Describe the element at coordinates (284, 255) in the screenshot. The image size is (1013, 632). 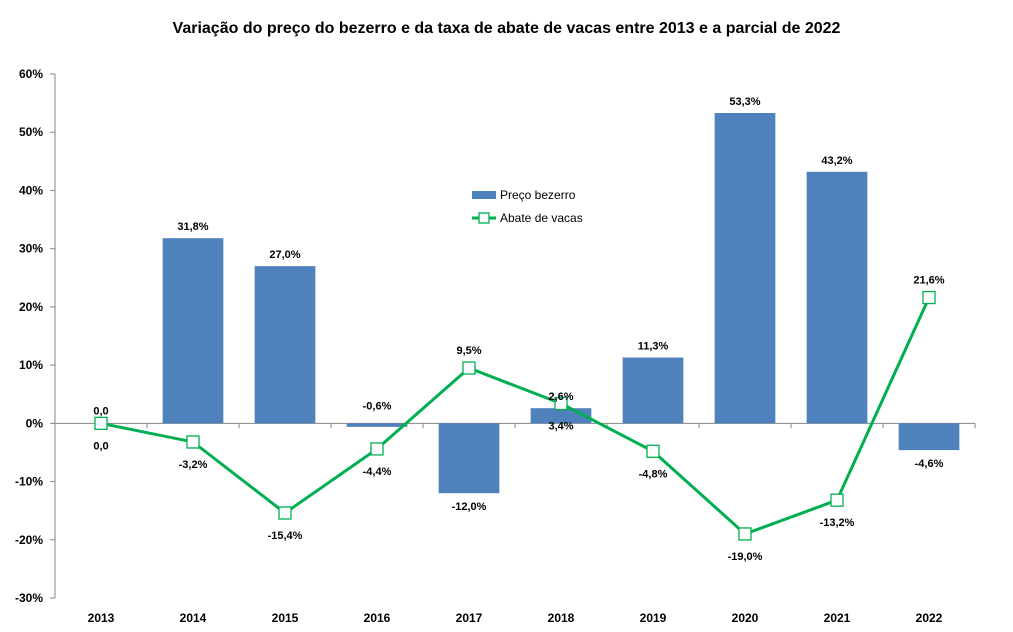
I see `bar-data-label: 27,0%` at that location.